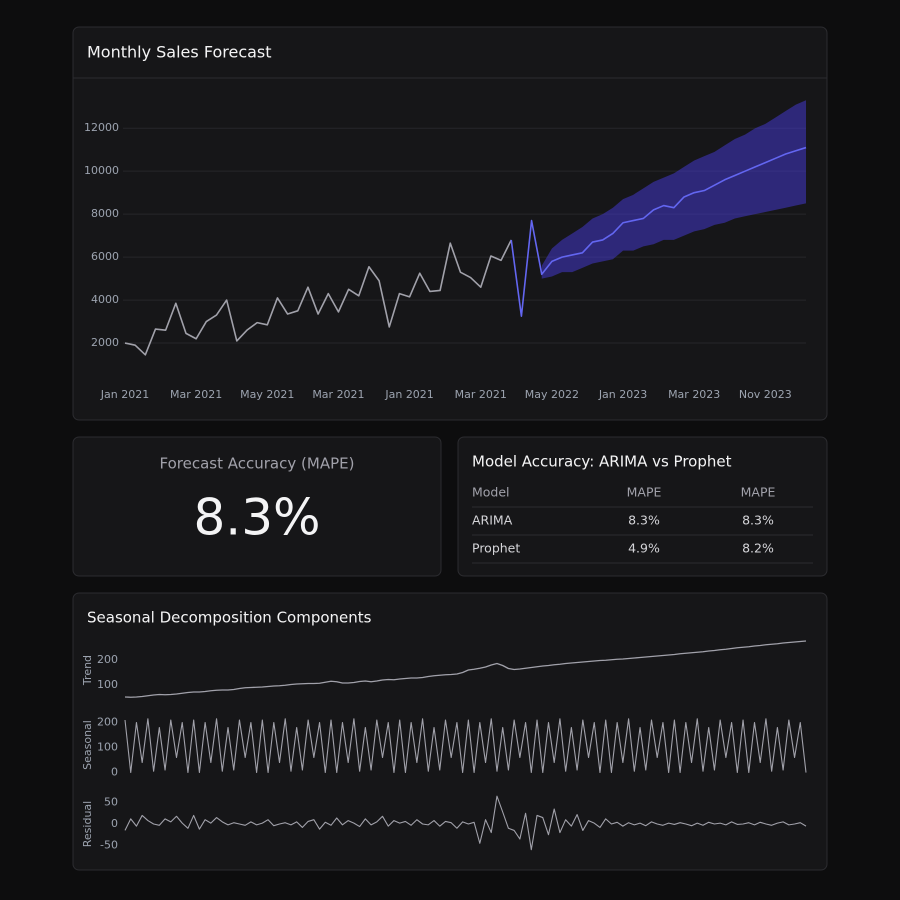 Image resolution: width=900 pixels, height=900 pixels. What do you see at coordinates (496, 548) in the screenshot?
I see `table-cell: Prophet` at bounding box center [496, 548].